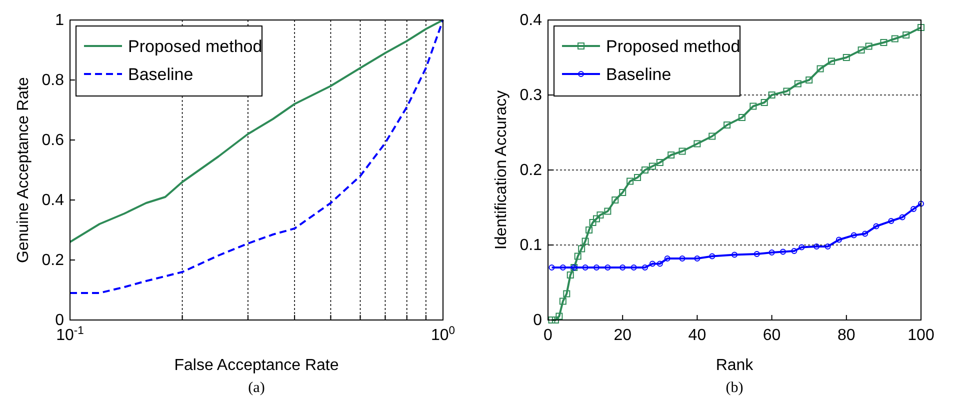 This screenshot has width=956, height=406. Describe the element at coordinates (531, 95) in the screenshot. I see `y-tick-label: 0.3` at that location.